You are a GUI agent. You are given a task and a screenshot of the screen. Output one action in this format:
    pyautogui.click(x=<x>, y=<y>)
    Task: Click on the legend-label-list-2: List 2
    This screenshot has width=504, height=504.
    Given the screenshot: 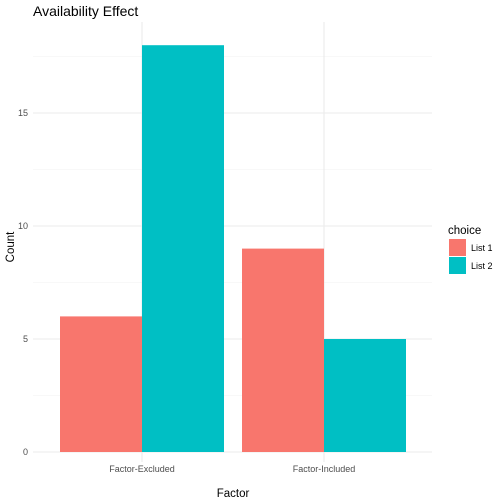 What is the action you would take?
    pyautogui.click(x=482, y=266)
    